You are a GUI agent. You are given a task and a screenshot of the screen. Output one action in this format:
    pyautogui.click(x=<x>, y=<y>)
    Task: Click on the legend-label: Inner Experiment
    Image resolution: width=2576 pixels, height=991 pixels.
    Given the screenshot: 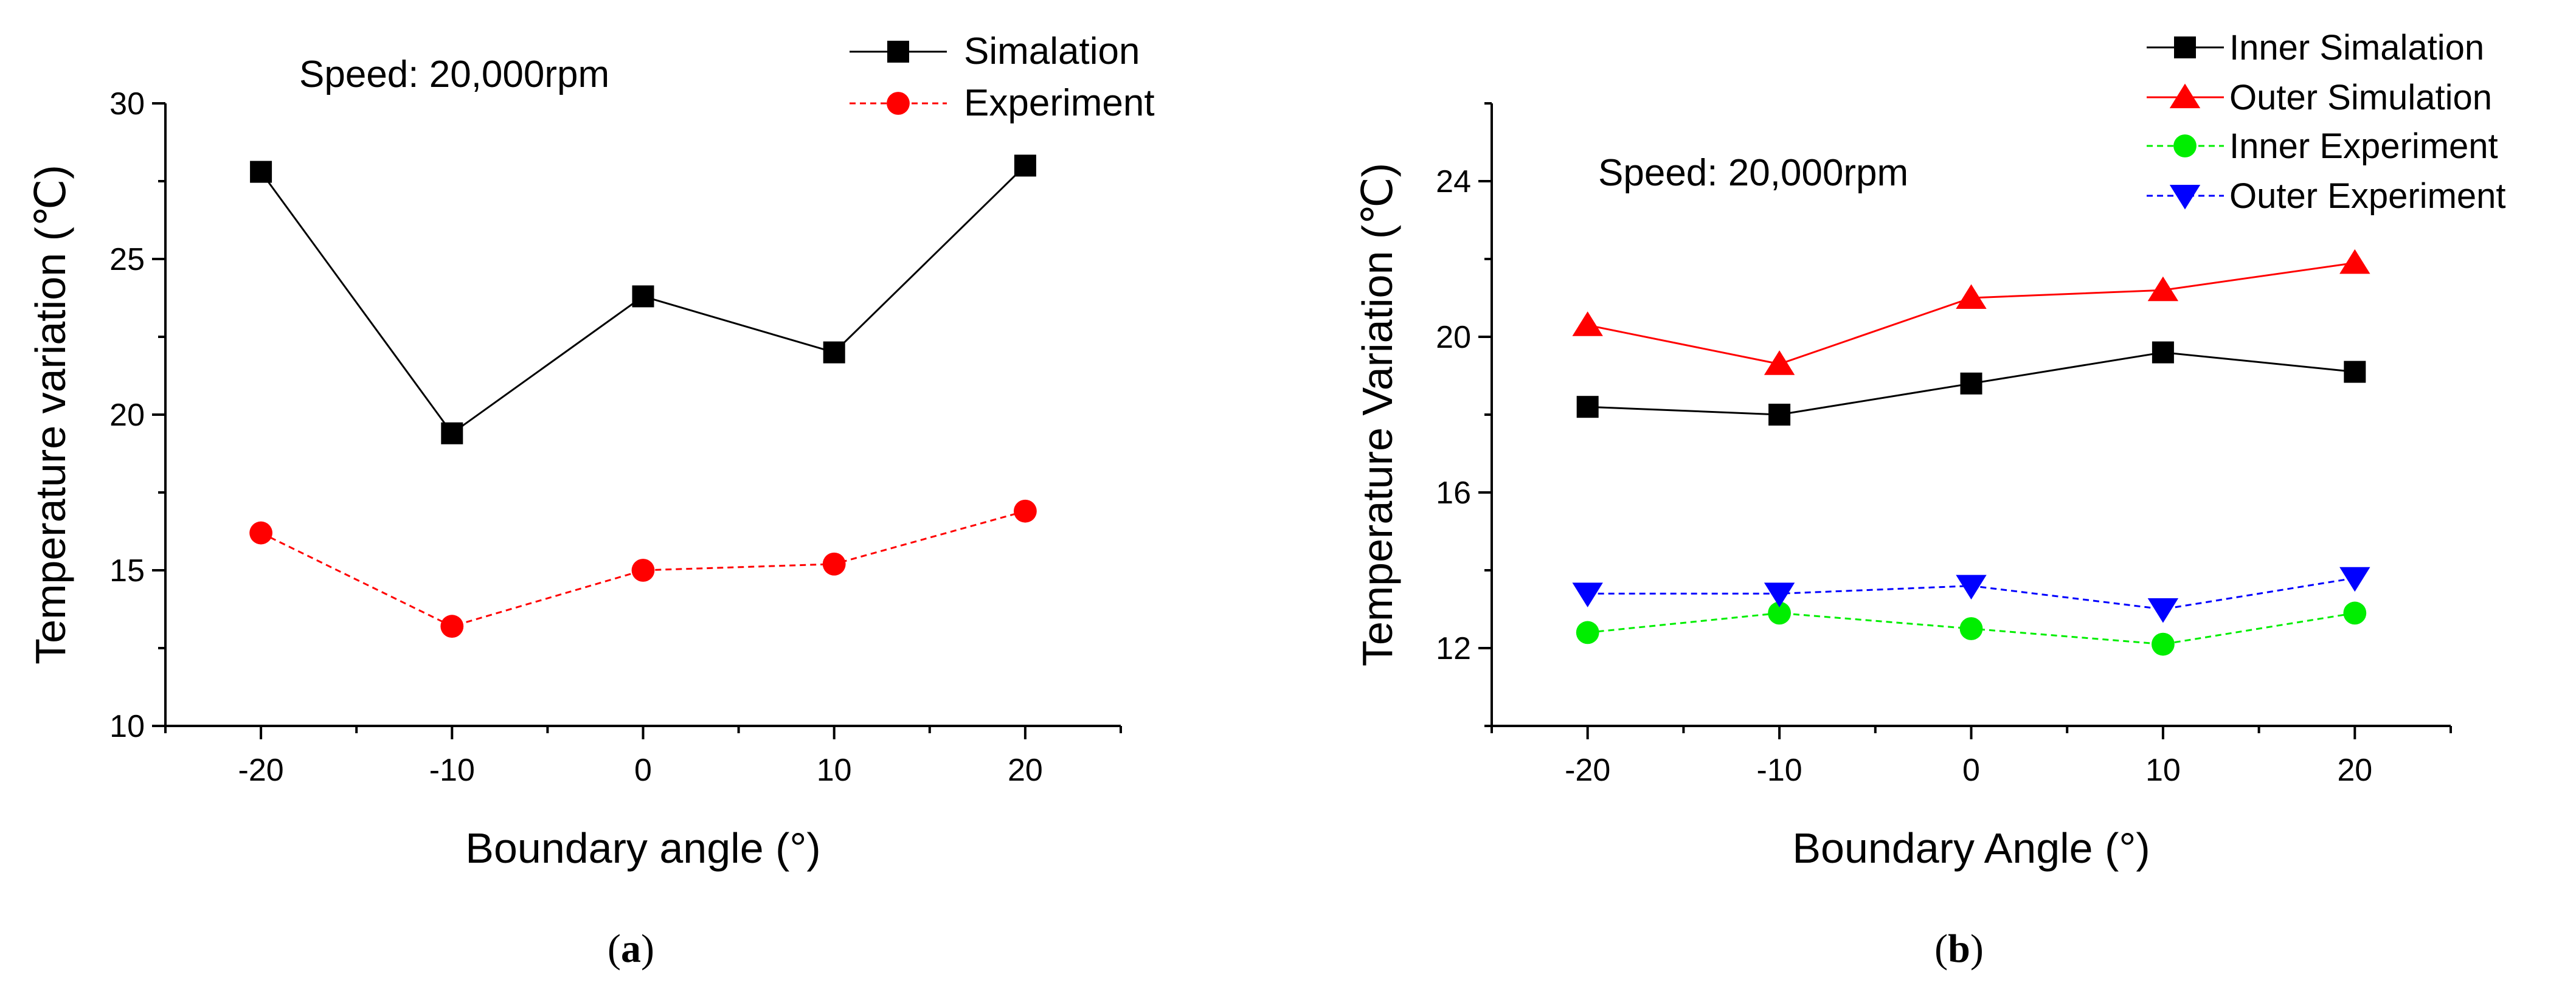 What is the action you would take?
    pyautogui.click(x=2363, y=146)
    